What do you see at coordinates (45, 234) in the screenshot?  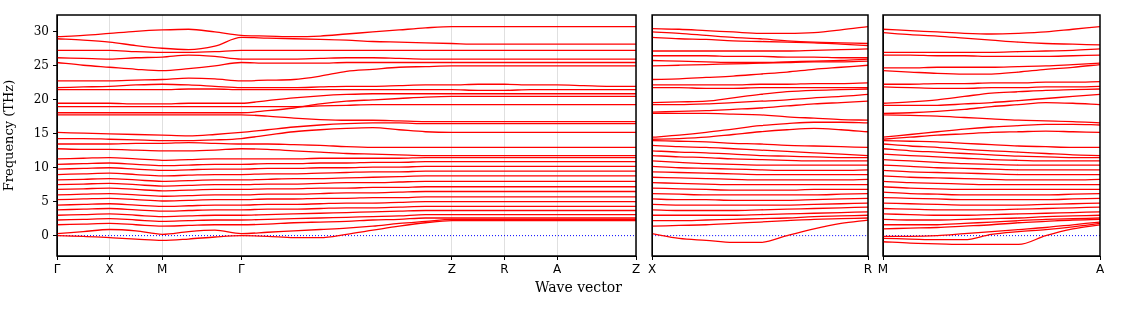 I see `y-tick-label: 0` at bounding box center [45, 234].